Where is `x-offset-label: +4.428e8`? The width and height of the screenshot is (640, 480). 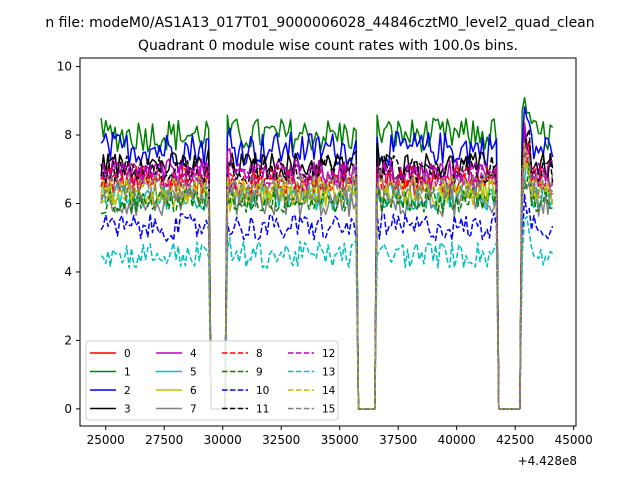 x-offset-label: +4.428e8 is located at coordinates (547, 461).